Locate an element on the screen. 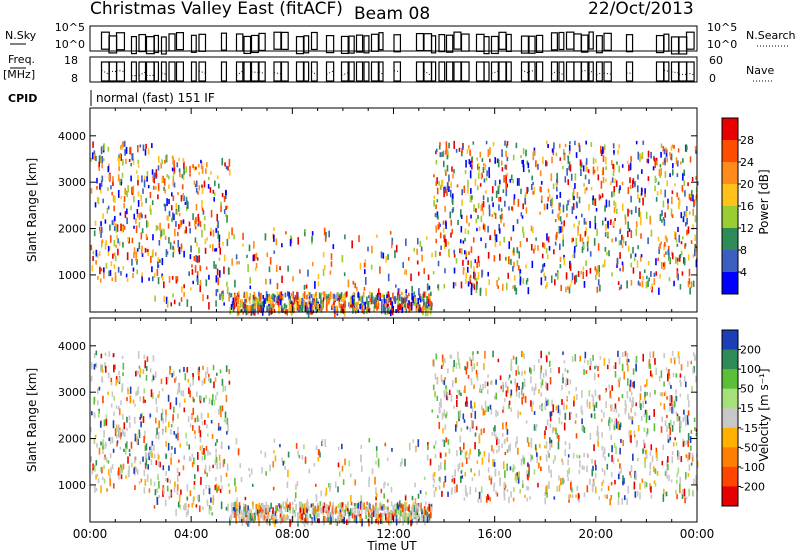  nsky-step is located at coordinates (629, 43).